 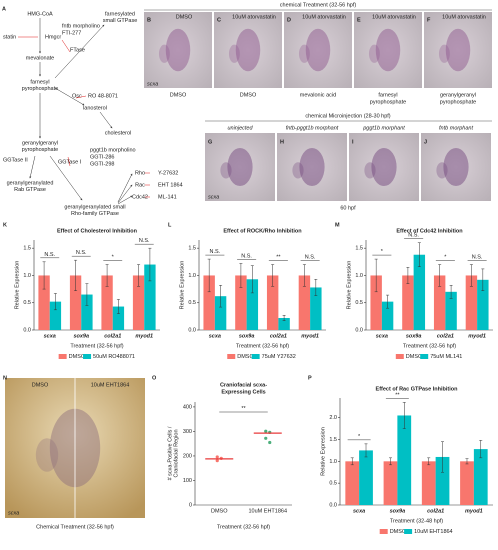 What do you see at coordinates (282, 142) in the screenshot?
I see `panel-letter: H` at bounding box center [282, 142].